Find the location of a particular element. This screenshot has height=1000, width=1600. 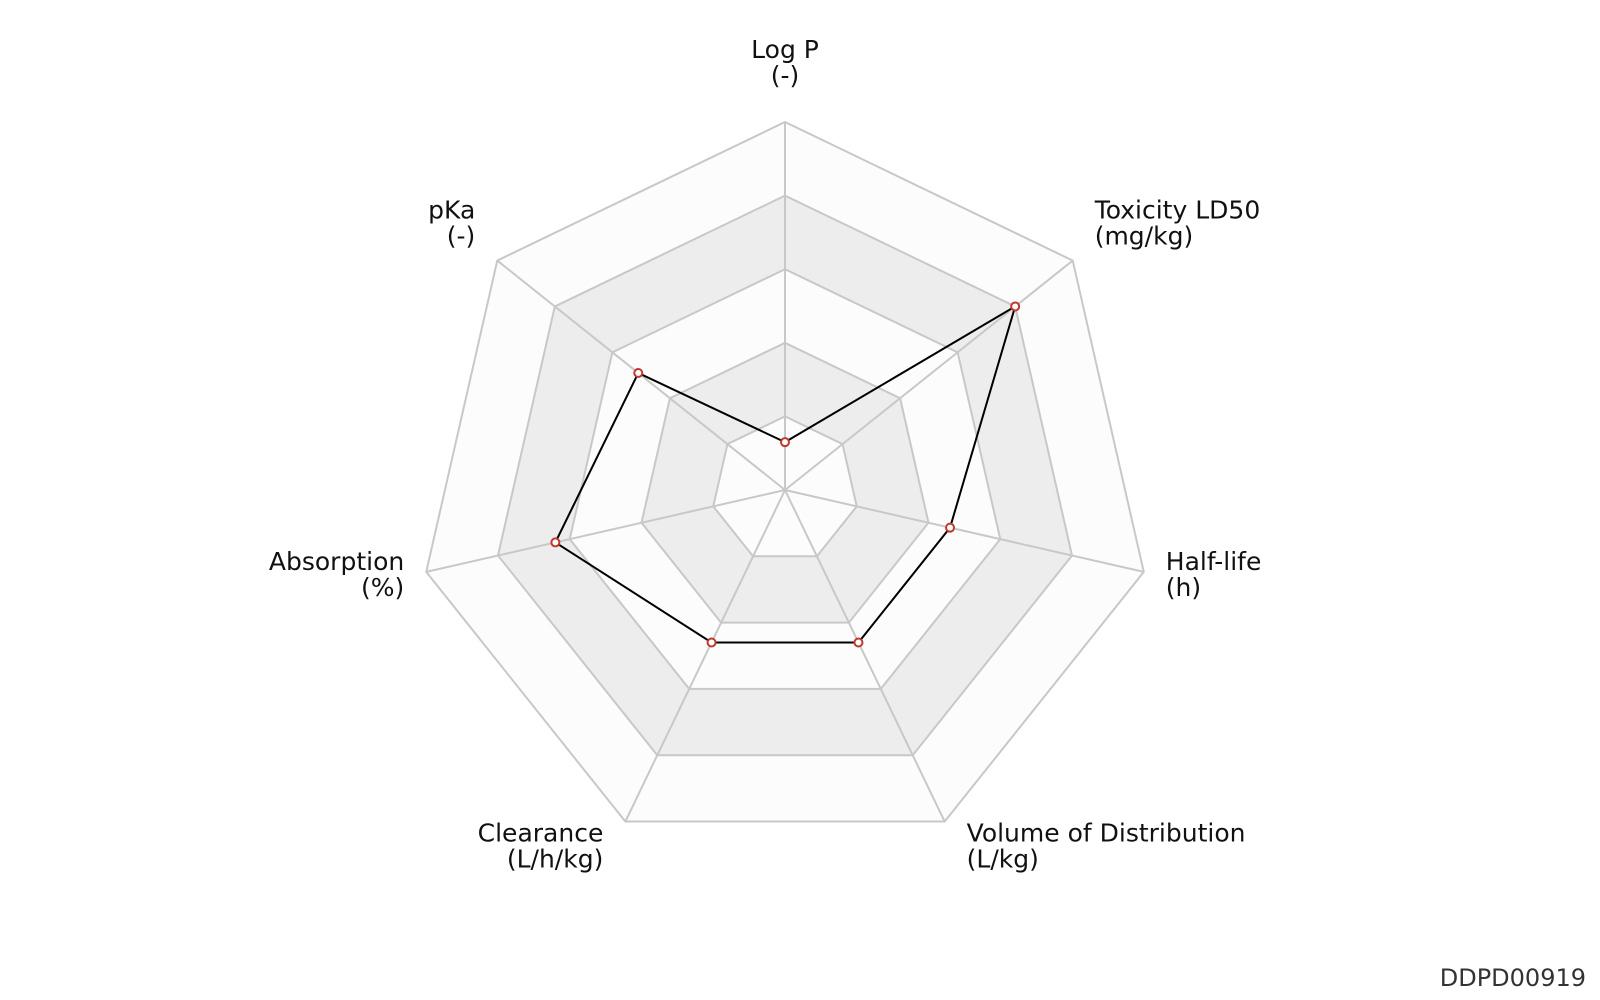

axis-label-2: Toxicity LD50 (mg/kg) is located at coordinates (1177, 223).